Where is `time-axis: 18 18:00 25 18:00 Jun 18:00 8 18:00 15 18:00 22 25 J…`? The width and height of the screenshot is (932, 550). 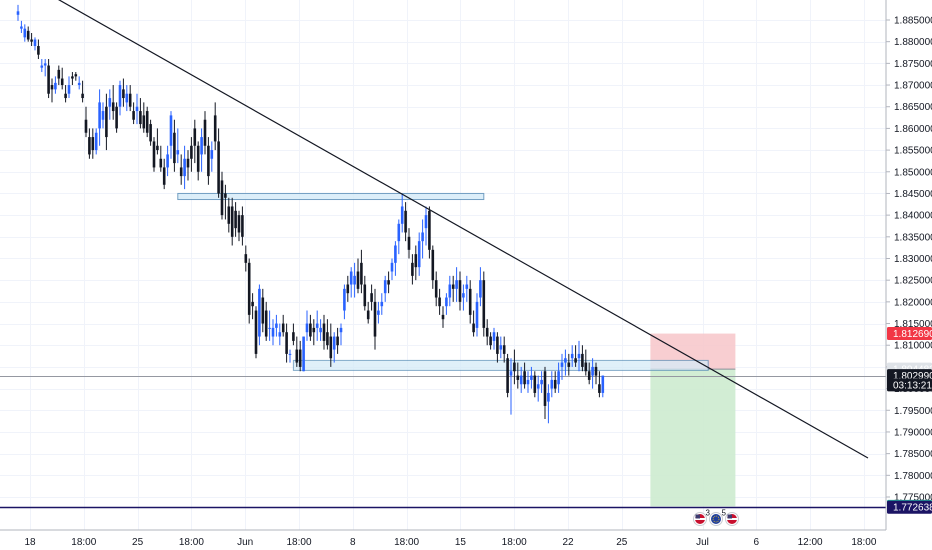
time-axis: 18 18:00 25 18:00 Jun 18:00 8 18:00 15 18:00 22 25 J… is located at coordinates (450, 542).